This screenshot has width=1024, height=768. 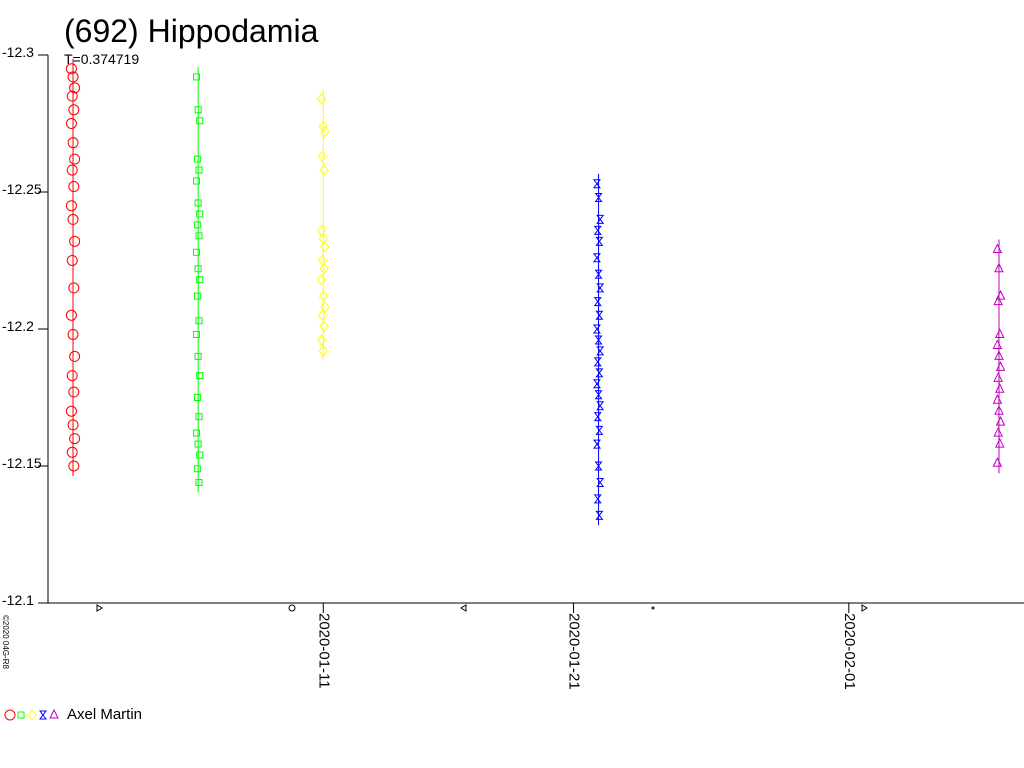 I want to click on x-tick-label: 2020-02-01, so click(x=849, y=651).